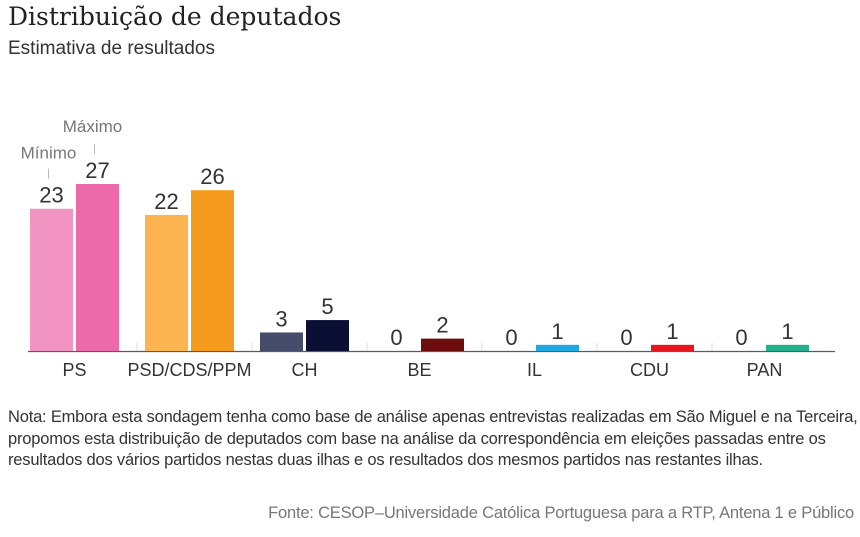  What do you see at coordinates (327, 306) in the screenshot?
I see `data-label: 5` at bounding box center [327, 306].